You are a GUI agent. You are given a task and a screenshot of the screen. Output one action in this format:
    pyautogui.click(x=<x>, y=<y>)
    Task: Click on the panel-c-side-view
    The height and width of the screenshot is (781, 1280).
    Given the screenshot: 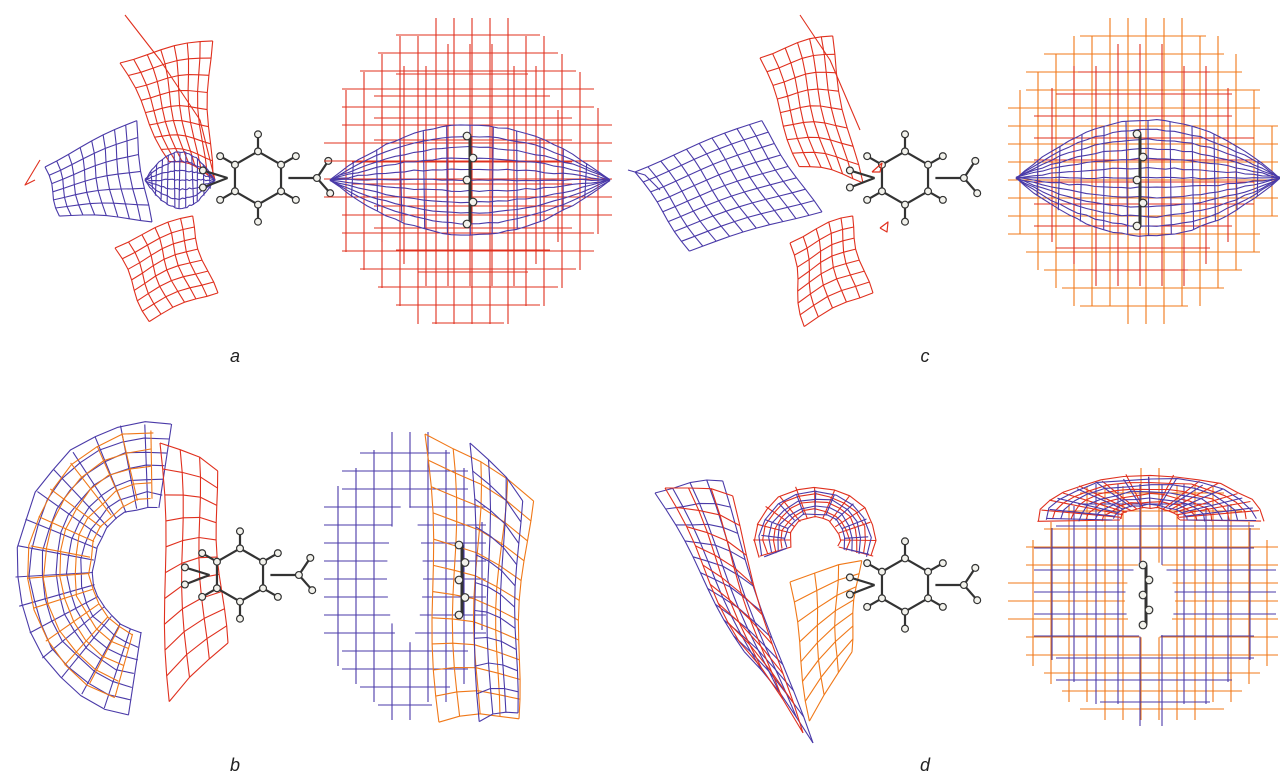 What is the action you would take?
    pyautogui.click(x=804, y=171)
    